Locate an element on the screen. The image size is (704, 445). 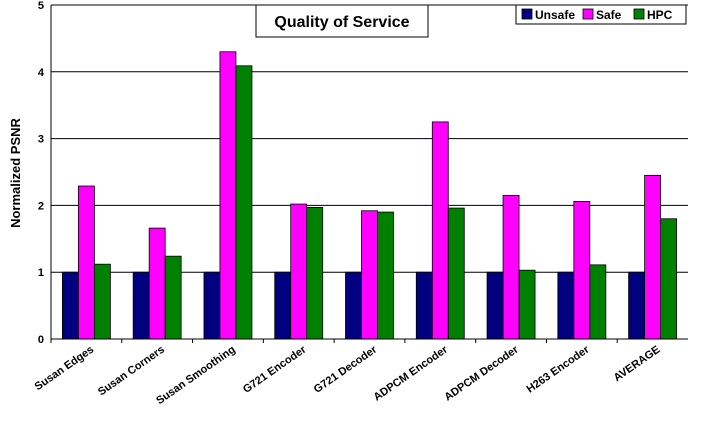
x-tick-label: G721 Decoder is located at coordinates (346, 369).